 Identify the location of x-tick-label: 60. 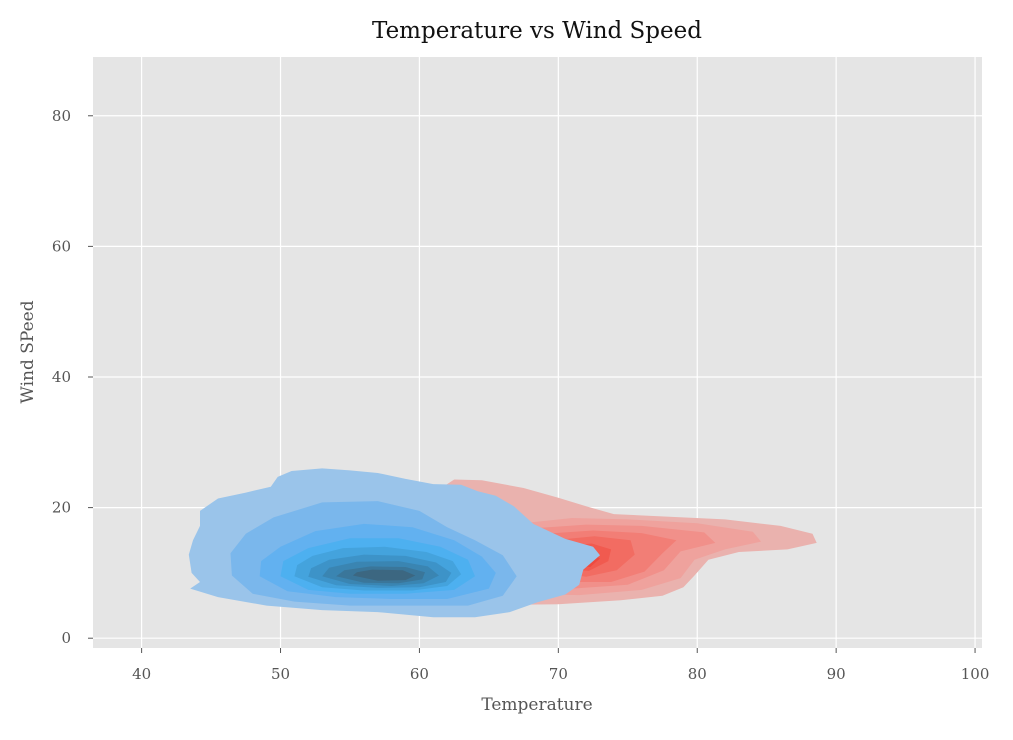
(419, 674).